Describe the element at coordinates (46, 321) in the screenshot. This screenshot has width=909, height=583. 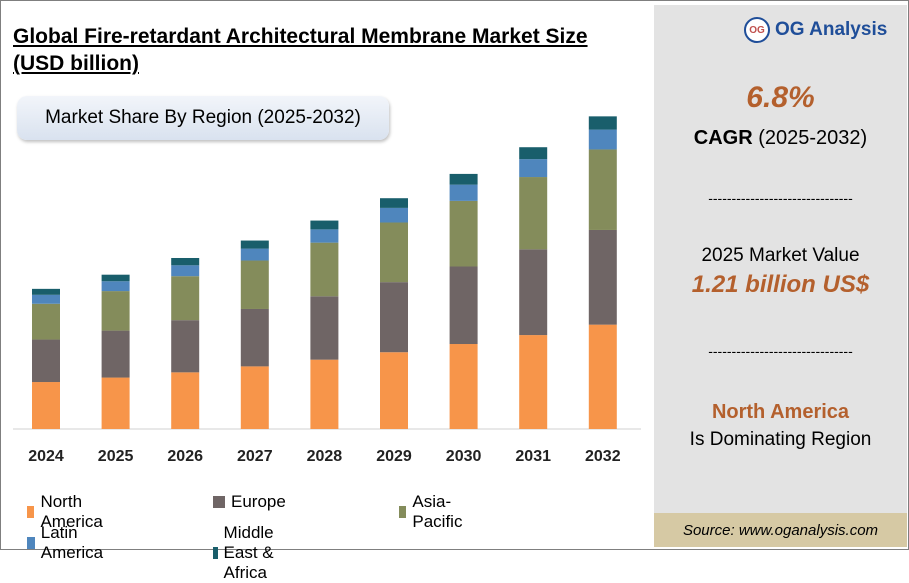
I see `bar-asia-pacific-2024` at that location.